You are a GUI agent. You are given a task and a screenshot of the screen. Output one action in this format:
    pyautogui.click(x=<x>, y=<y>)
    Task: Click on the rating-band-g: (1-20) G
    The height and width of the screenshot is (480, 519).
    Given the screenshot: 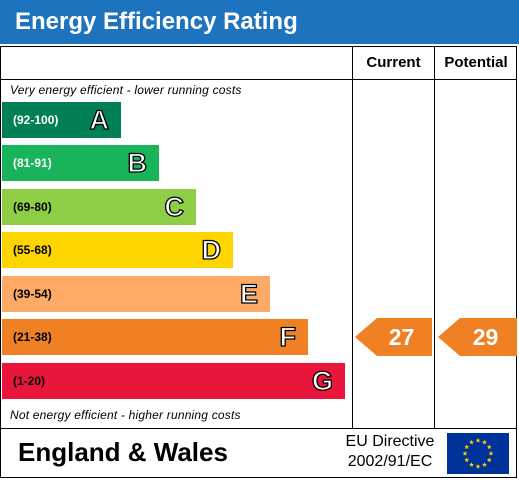 What is the action you would take?
    pyautogui.click(x=173, y=381)
    